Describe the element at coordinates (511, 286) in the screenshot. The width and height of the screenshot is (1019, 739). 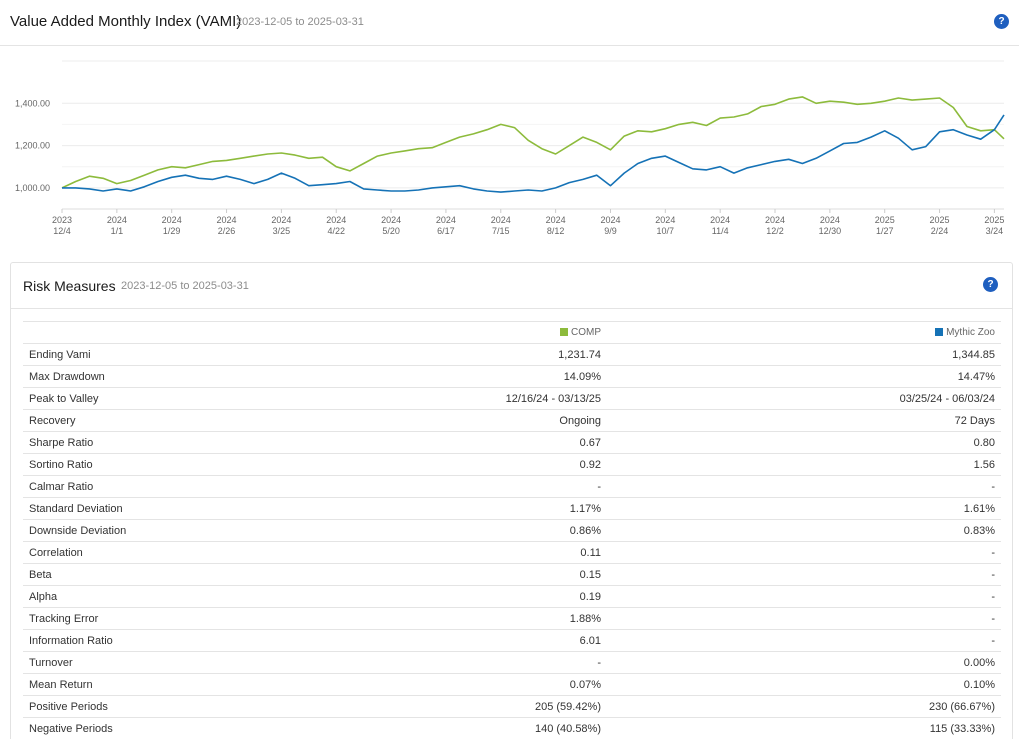
I see `risk-header: Risk Measures 2023-12-05 to 2025-03-31 ?` at that location.